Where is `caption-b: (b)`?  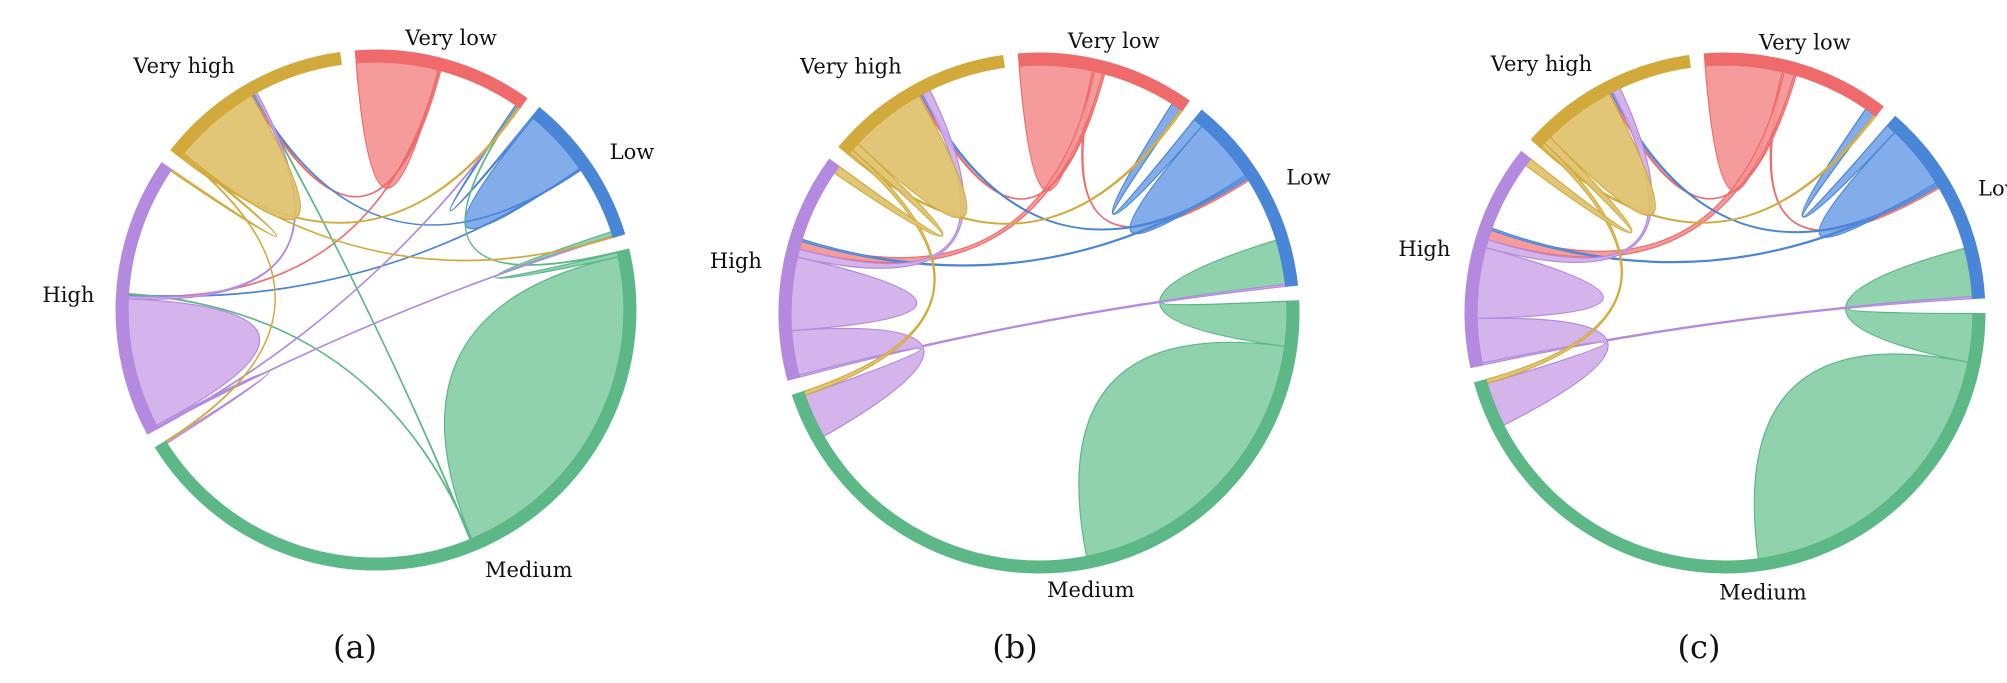
caption-b: (b) is located at coordinates (1014, 647).